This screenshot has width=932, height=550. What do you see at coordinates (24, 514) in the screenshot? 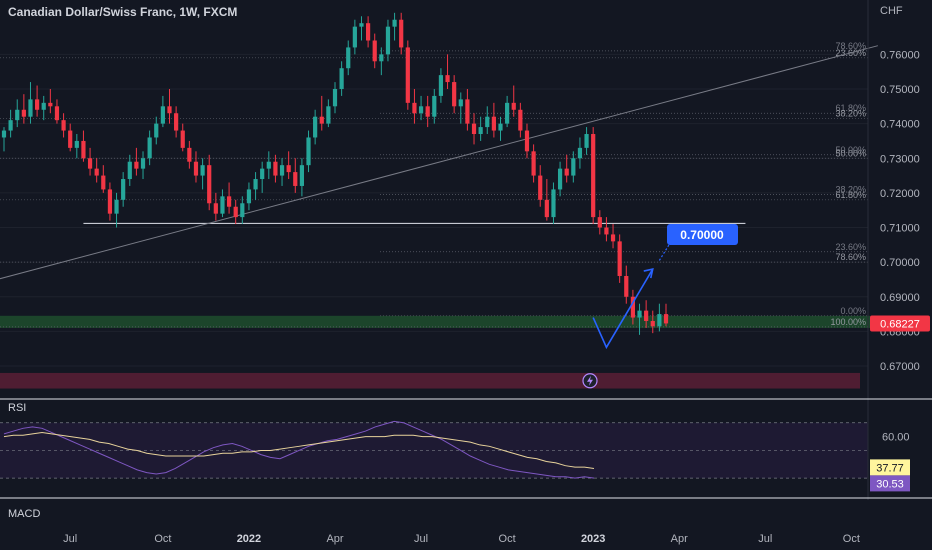
I see `macd-title: MACD` at bounding box center [24, 514].